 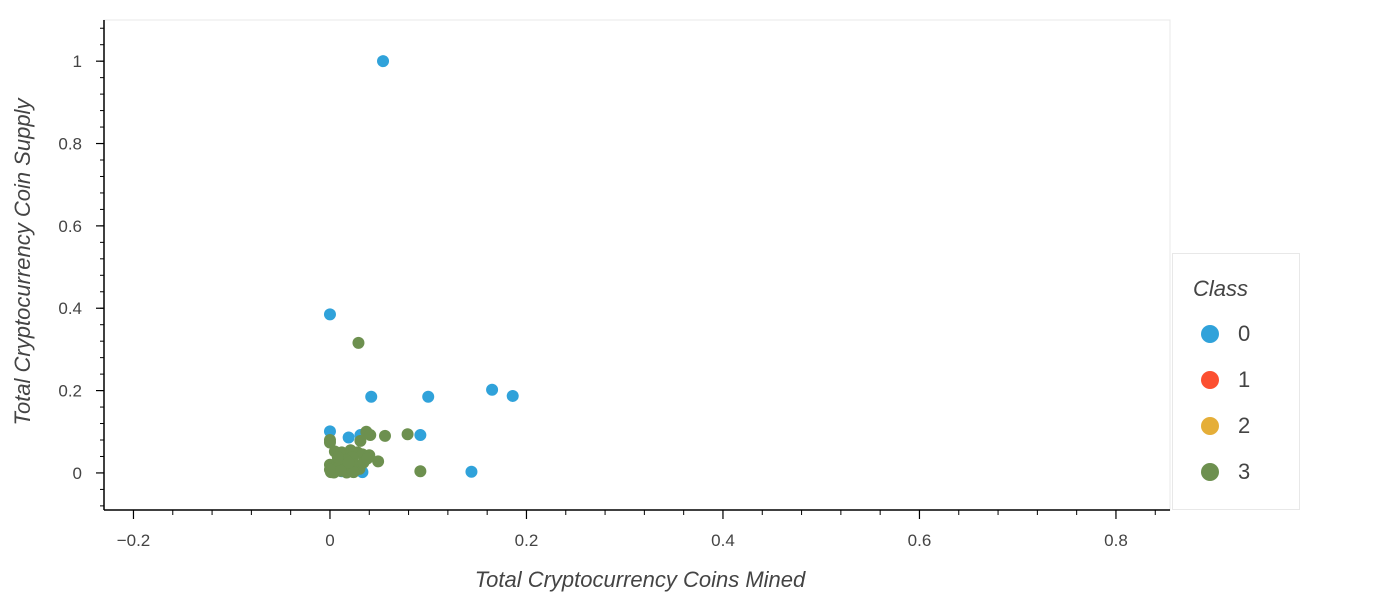 I want to click on y-tick-label: 0.8, so click(x=70, y=144).